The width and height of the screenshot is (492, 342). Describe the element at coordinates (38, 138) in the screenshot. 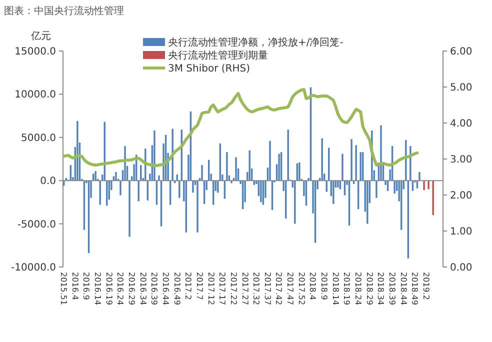

I see `y-tick-label: 5000.0` at that location.